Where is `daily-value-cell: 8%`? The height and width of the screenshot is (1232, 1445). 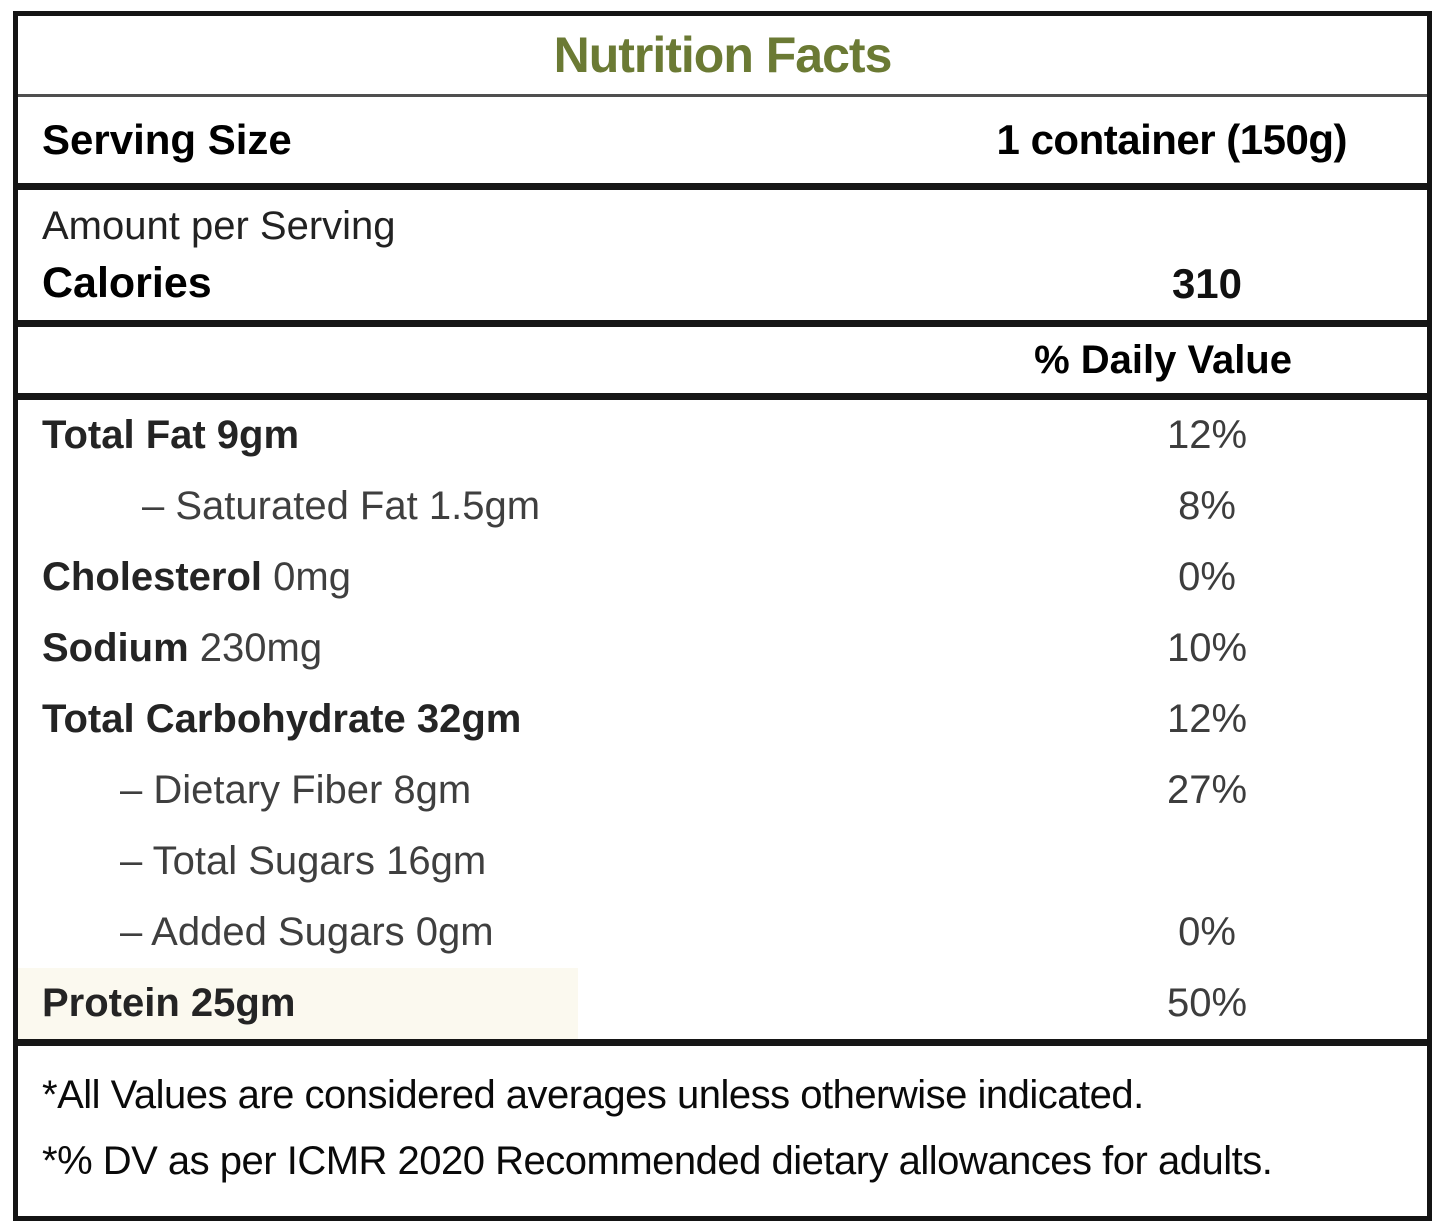
daily-value-cell: 8% is located at coordinates (1207, 506).